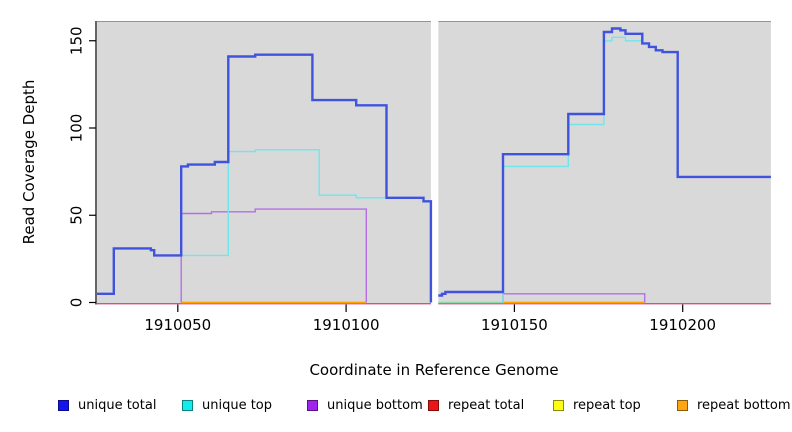  Describe the element at coordinates (117, 405) in the screenshot. I see `legend-label: unique total` at that location.